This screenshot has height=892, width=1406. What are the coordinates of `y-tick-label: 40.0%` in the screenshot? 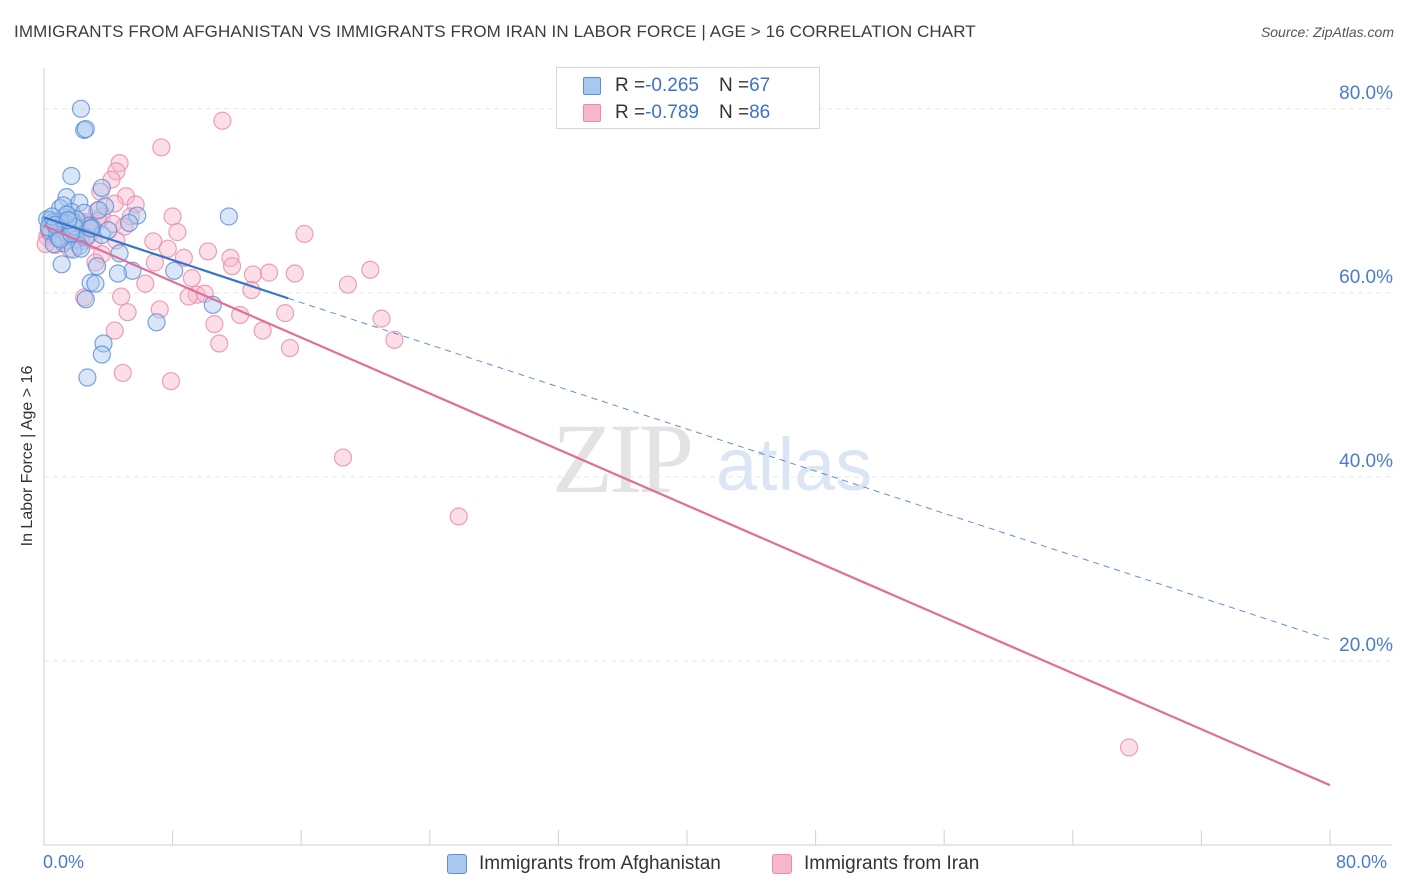 It's located at (1366, 461).